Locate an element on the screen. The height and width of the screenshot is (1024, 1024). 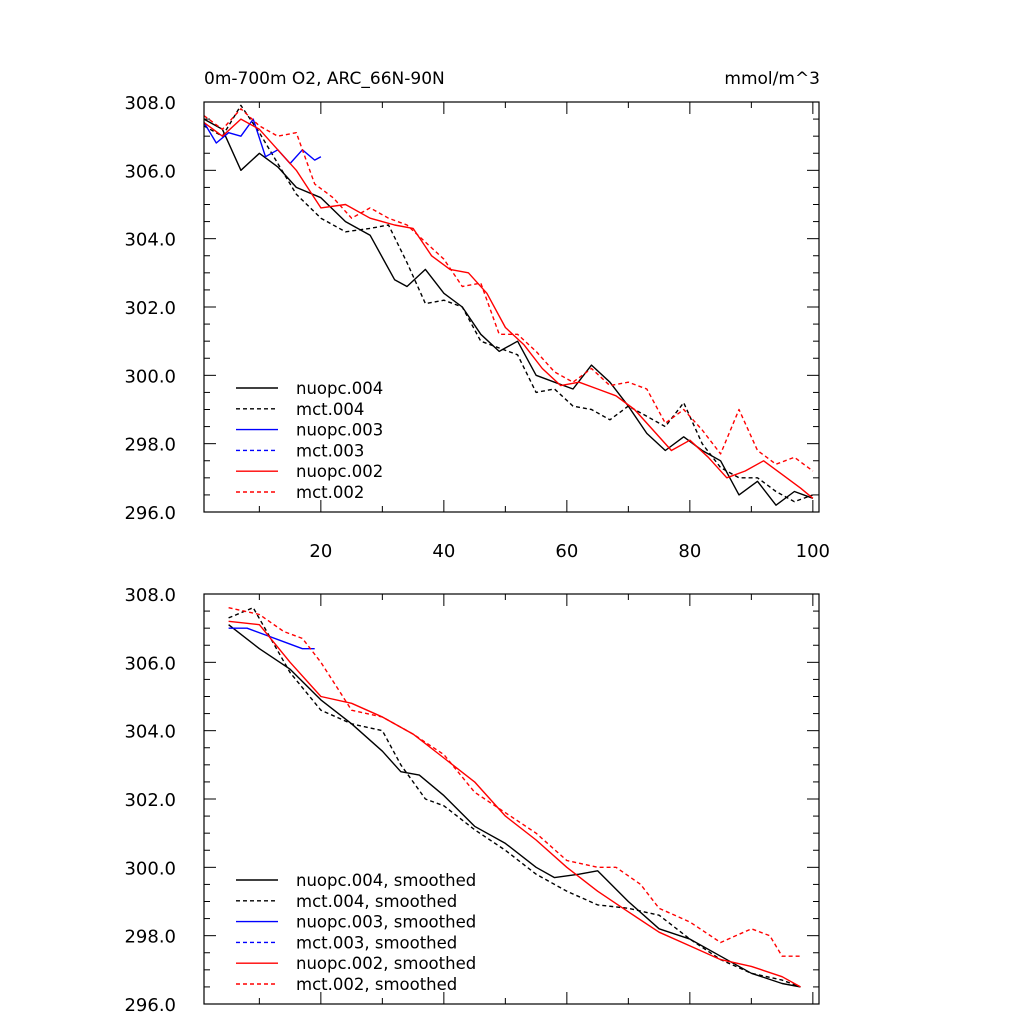
x-tick-label: 100 is located at coordinates (813, 551).